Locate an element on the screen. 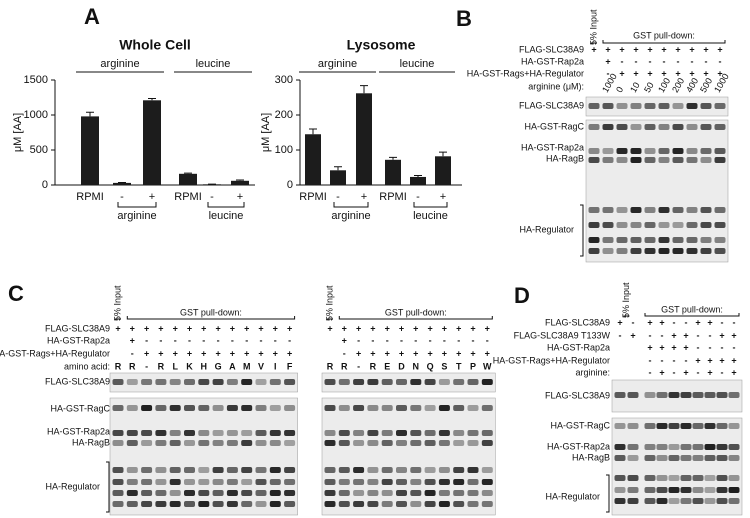  y-tick-label: 0 is located at coordinates (45, 185).